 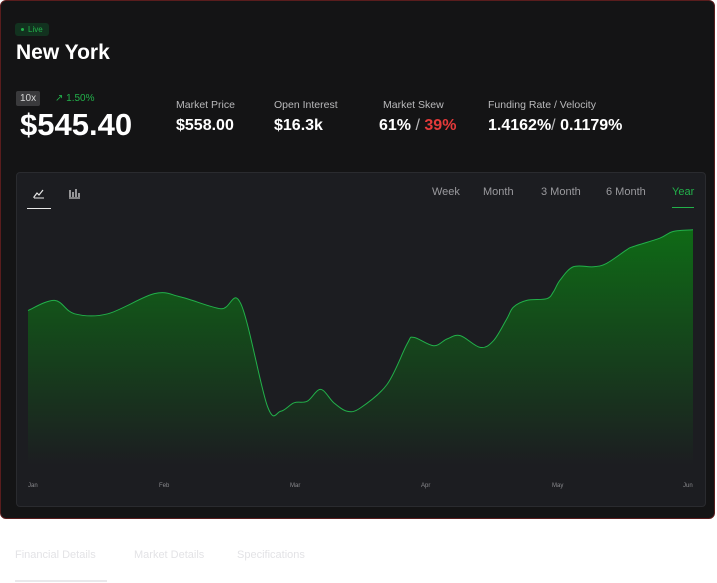 What do you see at coordinates (22, 30) in the screenshot?
I see `live-dot-icon` at bounding box center [22, 30].